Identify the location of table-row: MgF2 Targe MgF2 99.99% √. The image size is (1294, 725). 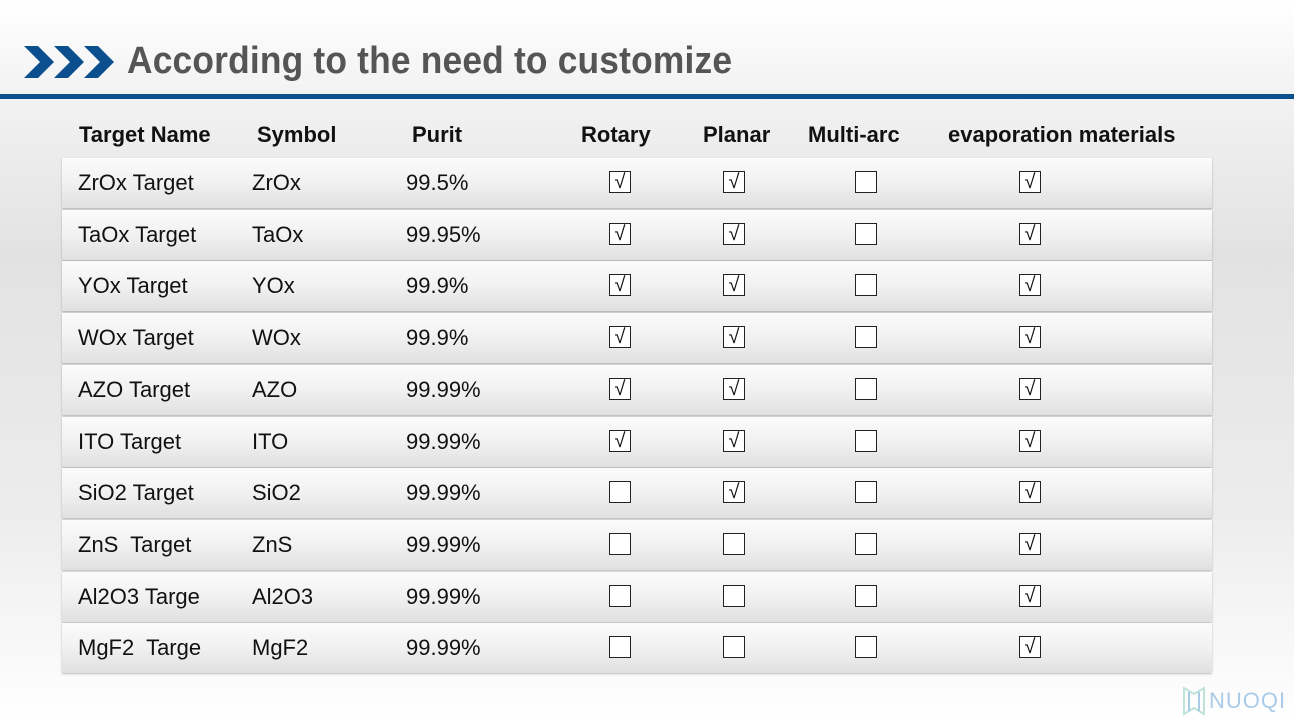
(637, 648).